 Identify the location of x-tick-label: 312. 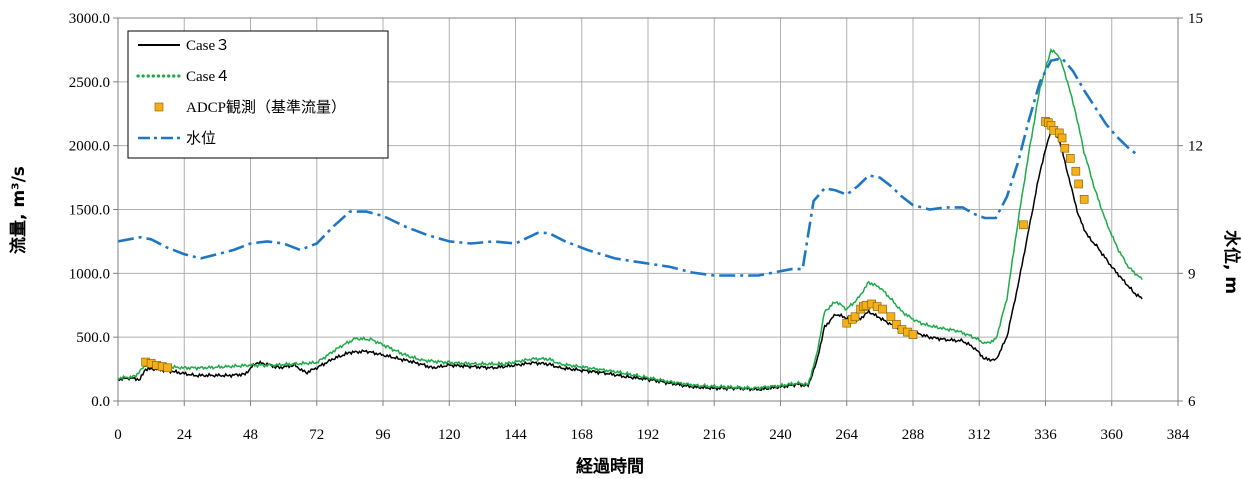
(979, 435).